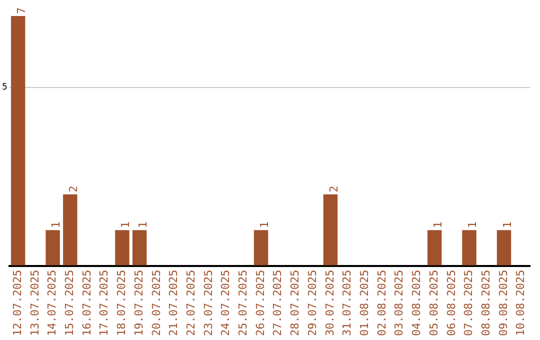 This screenshot has width=540, height=340. What do you see at coordinates (173, 303) in the screenshot?
I see `x-tick-label: 21.07.2025` at bounding box center [173, 303].